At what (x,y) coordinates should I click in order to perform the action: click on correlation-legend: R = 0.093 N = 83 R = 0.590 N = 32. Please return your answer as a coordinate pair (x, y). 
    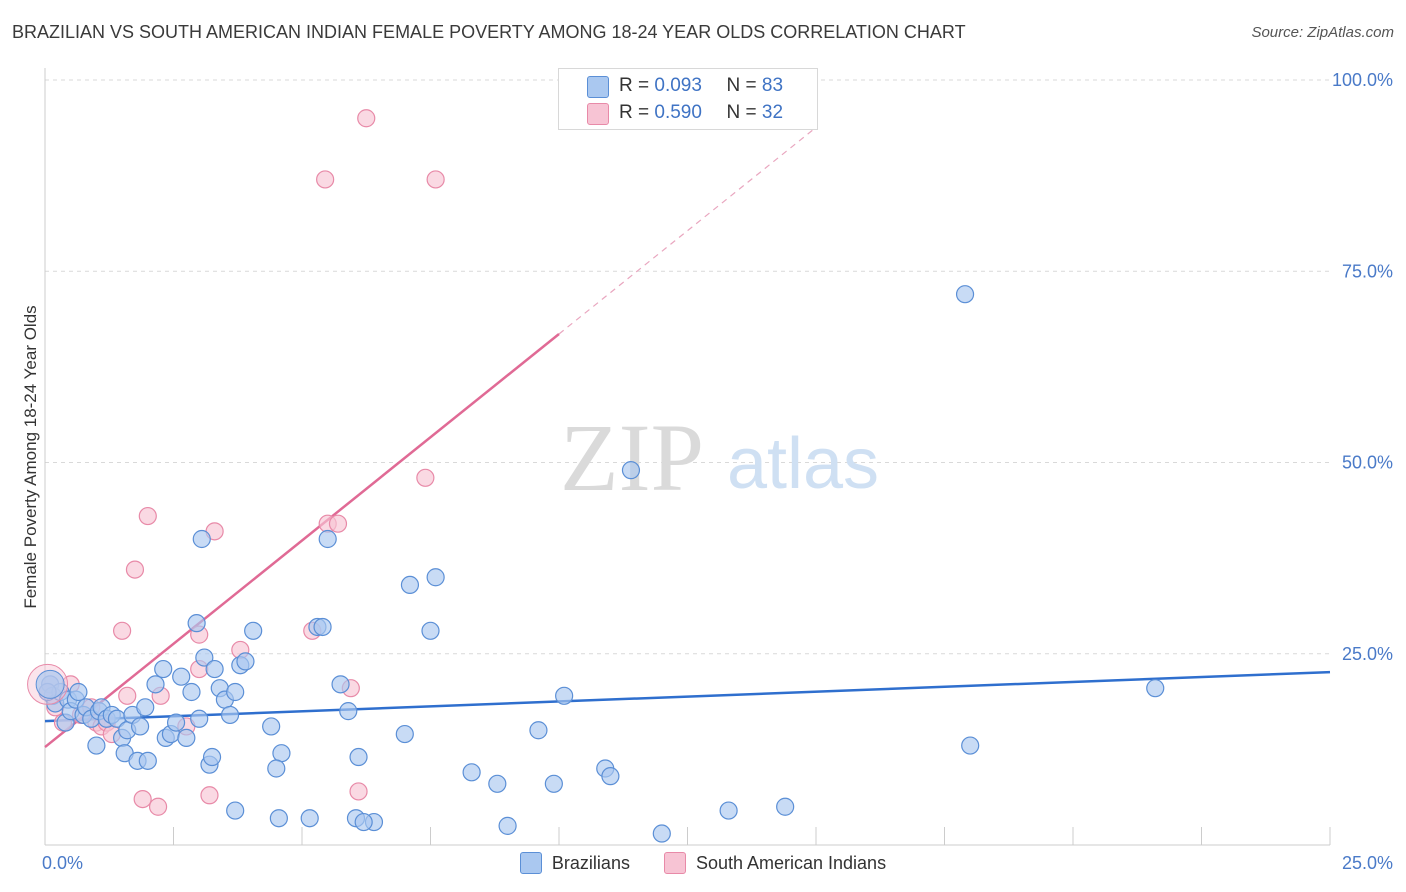
    Looking at the image, I should click on (688, 99).